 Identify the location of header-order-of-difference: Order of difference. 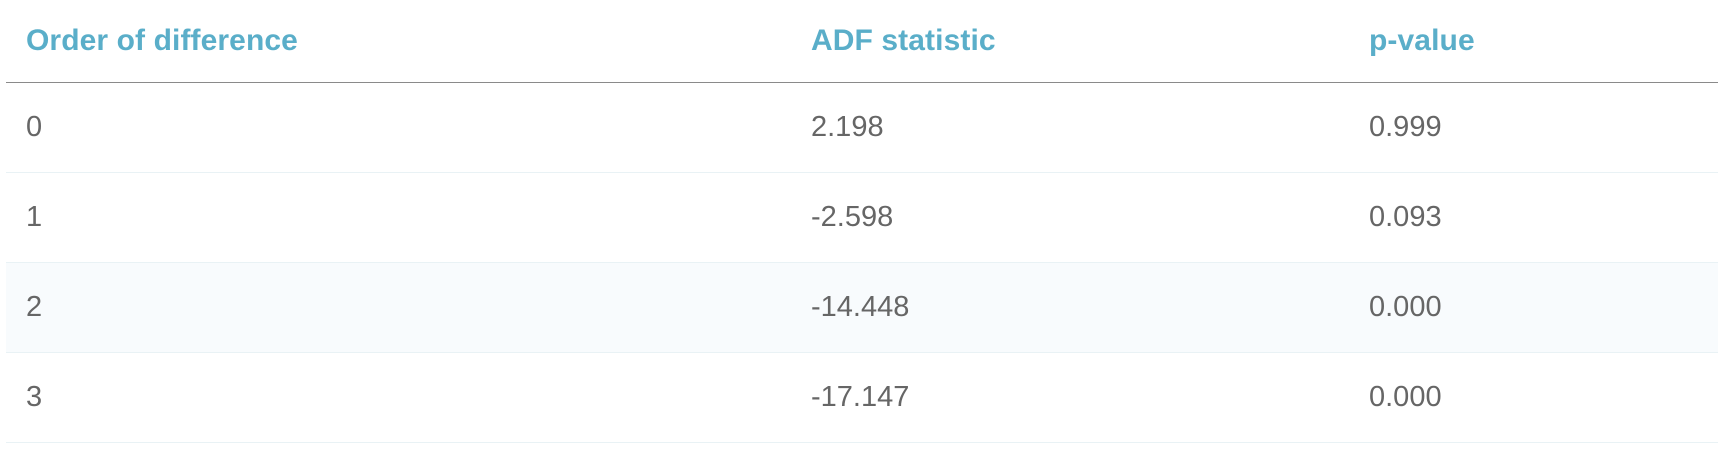
(398, 41).